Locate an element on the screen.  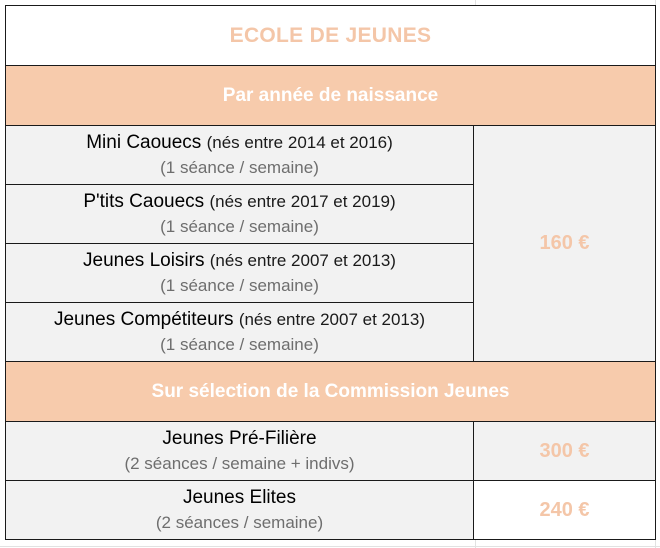
category-ages: (nés entre 2017 et 2019) is located at coordinates (302, 201).